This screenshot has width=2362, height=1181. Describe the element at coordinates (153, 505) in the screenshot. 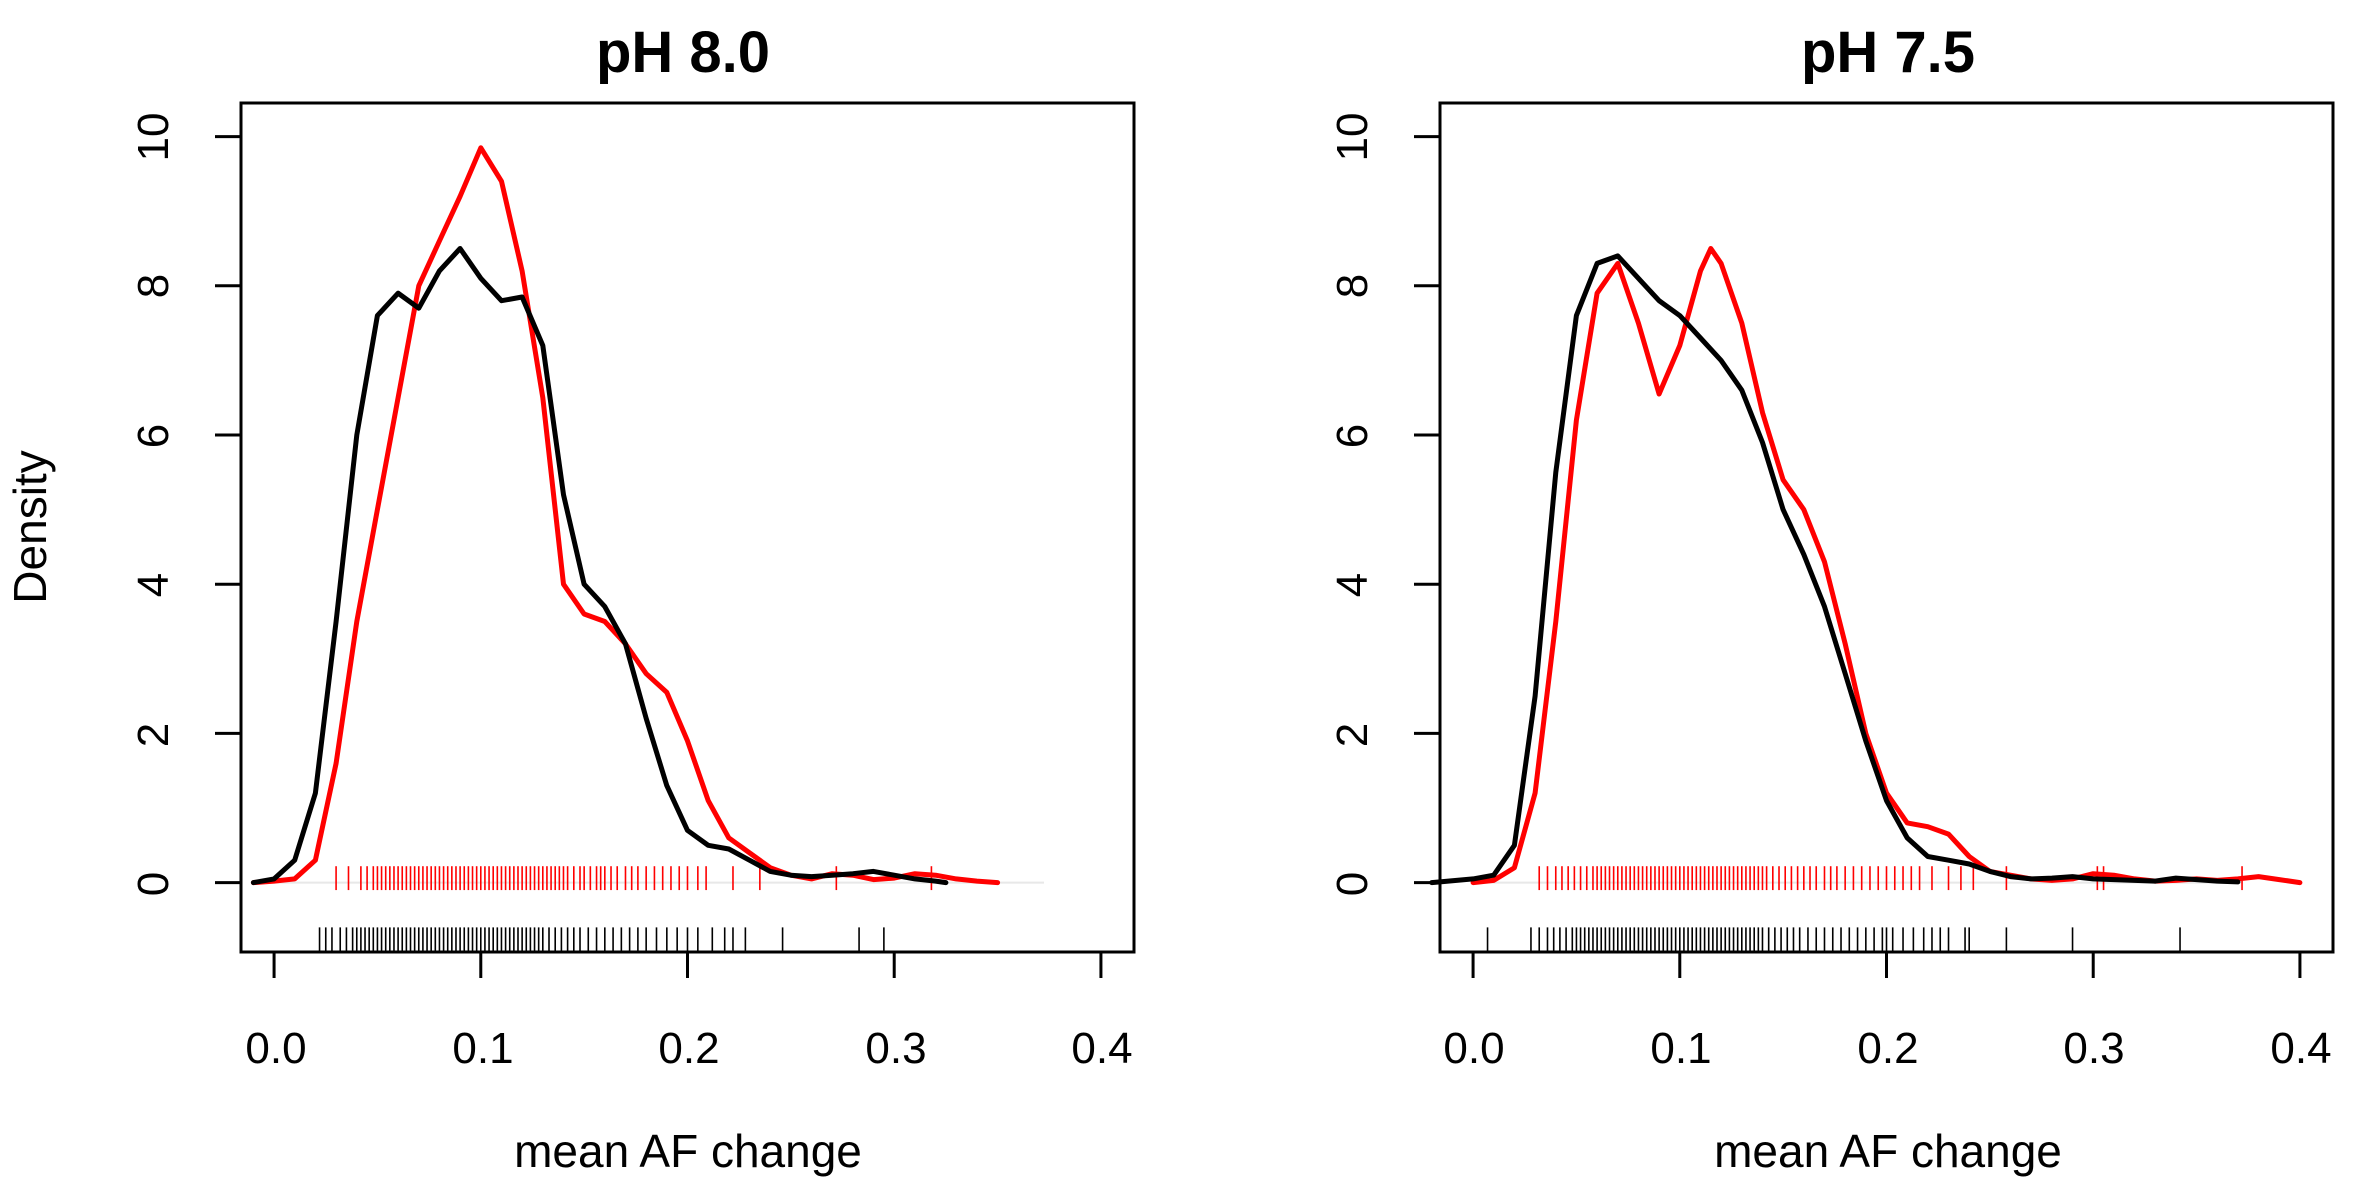

I see `panel-1-y-axis: 0 2 4 6 8 10` at that location.